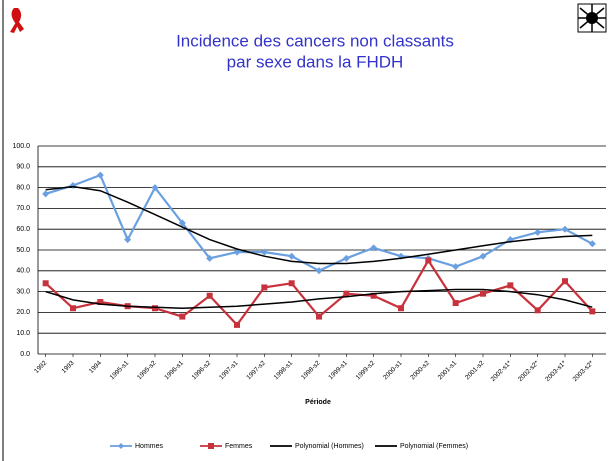 The height and width of the screenshot is (461, 612). What do you see at coordinates (149, 446) in the screenshot?
I see `legend-label: Hommes` at bounding box center [149, 446].